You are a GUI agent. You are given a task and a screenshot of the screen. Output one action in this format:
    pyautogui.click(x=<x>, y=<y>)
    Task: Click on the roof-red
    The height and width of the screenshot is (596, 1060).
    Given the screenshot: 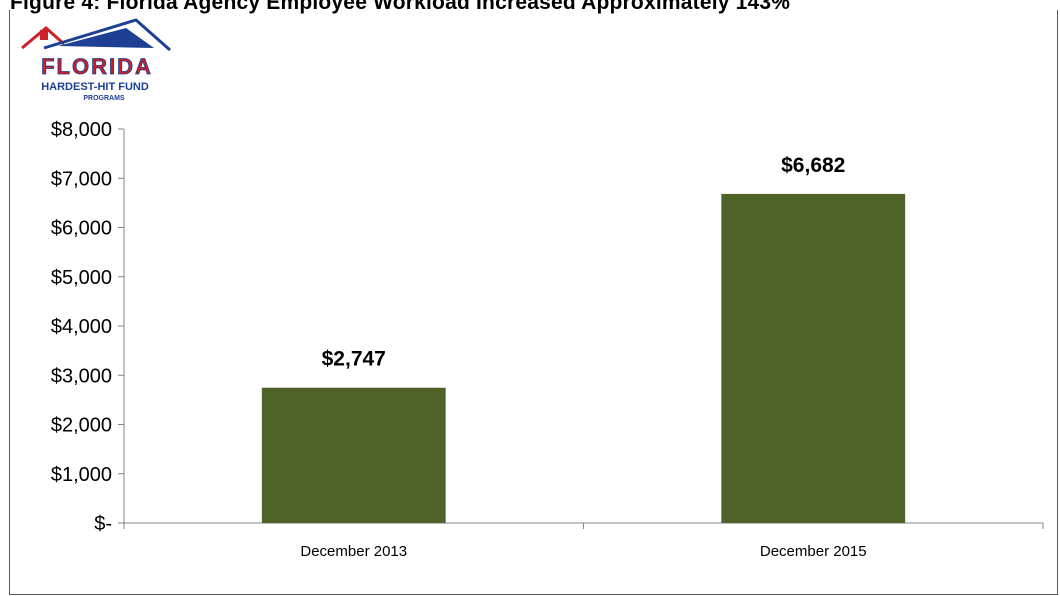 What is the action you would take?
    pyautogui.click(x=43, y=38)
    